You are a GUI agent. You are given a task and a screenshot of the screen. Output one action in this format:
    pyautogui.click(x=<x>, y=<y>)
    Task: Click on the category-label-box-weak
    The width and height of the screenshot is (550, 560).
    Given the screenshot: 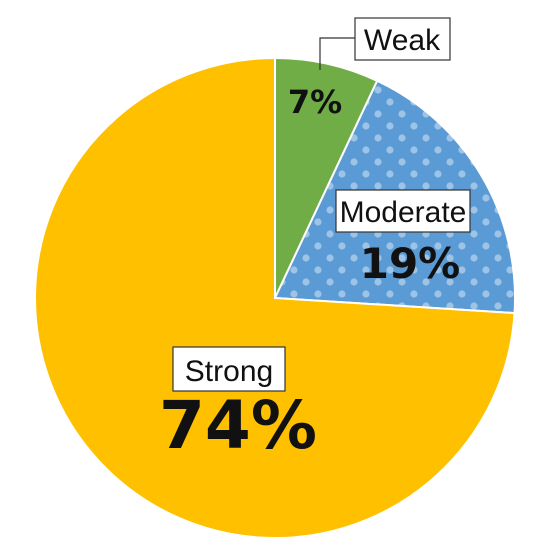 What is the action you would take?
    pyautogui.click(x=402, y=39)
    